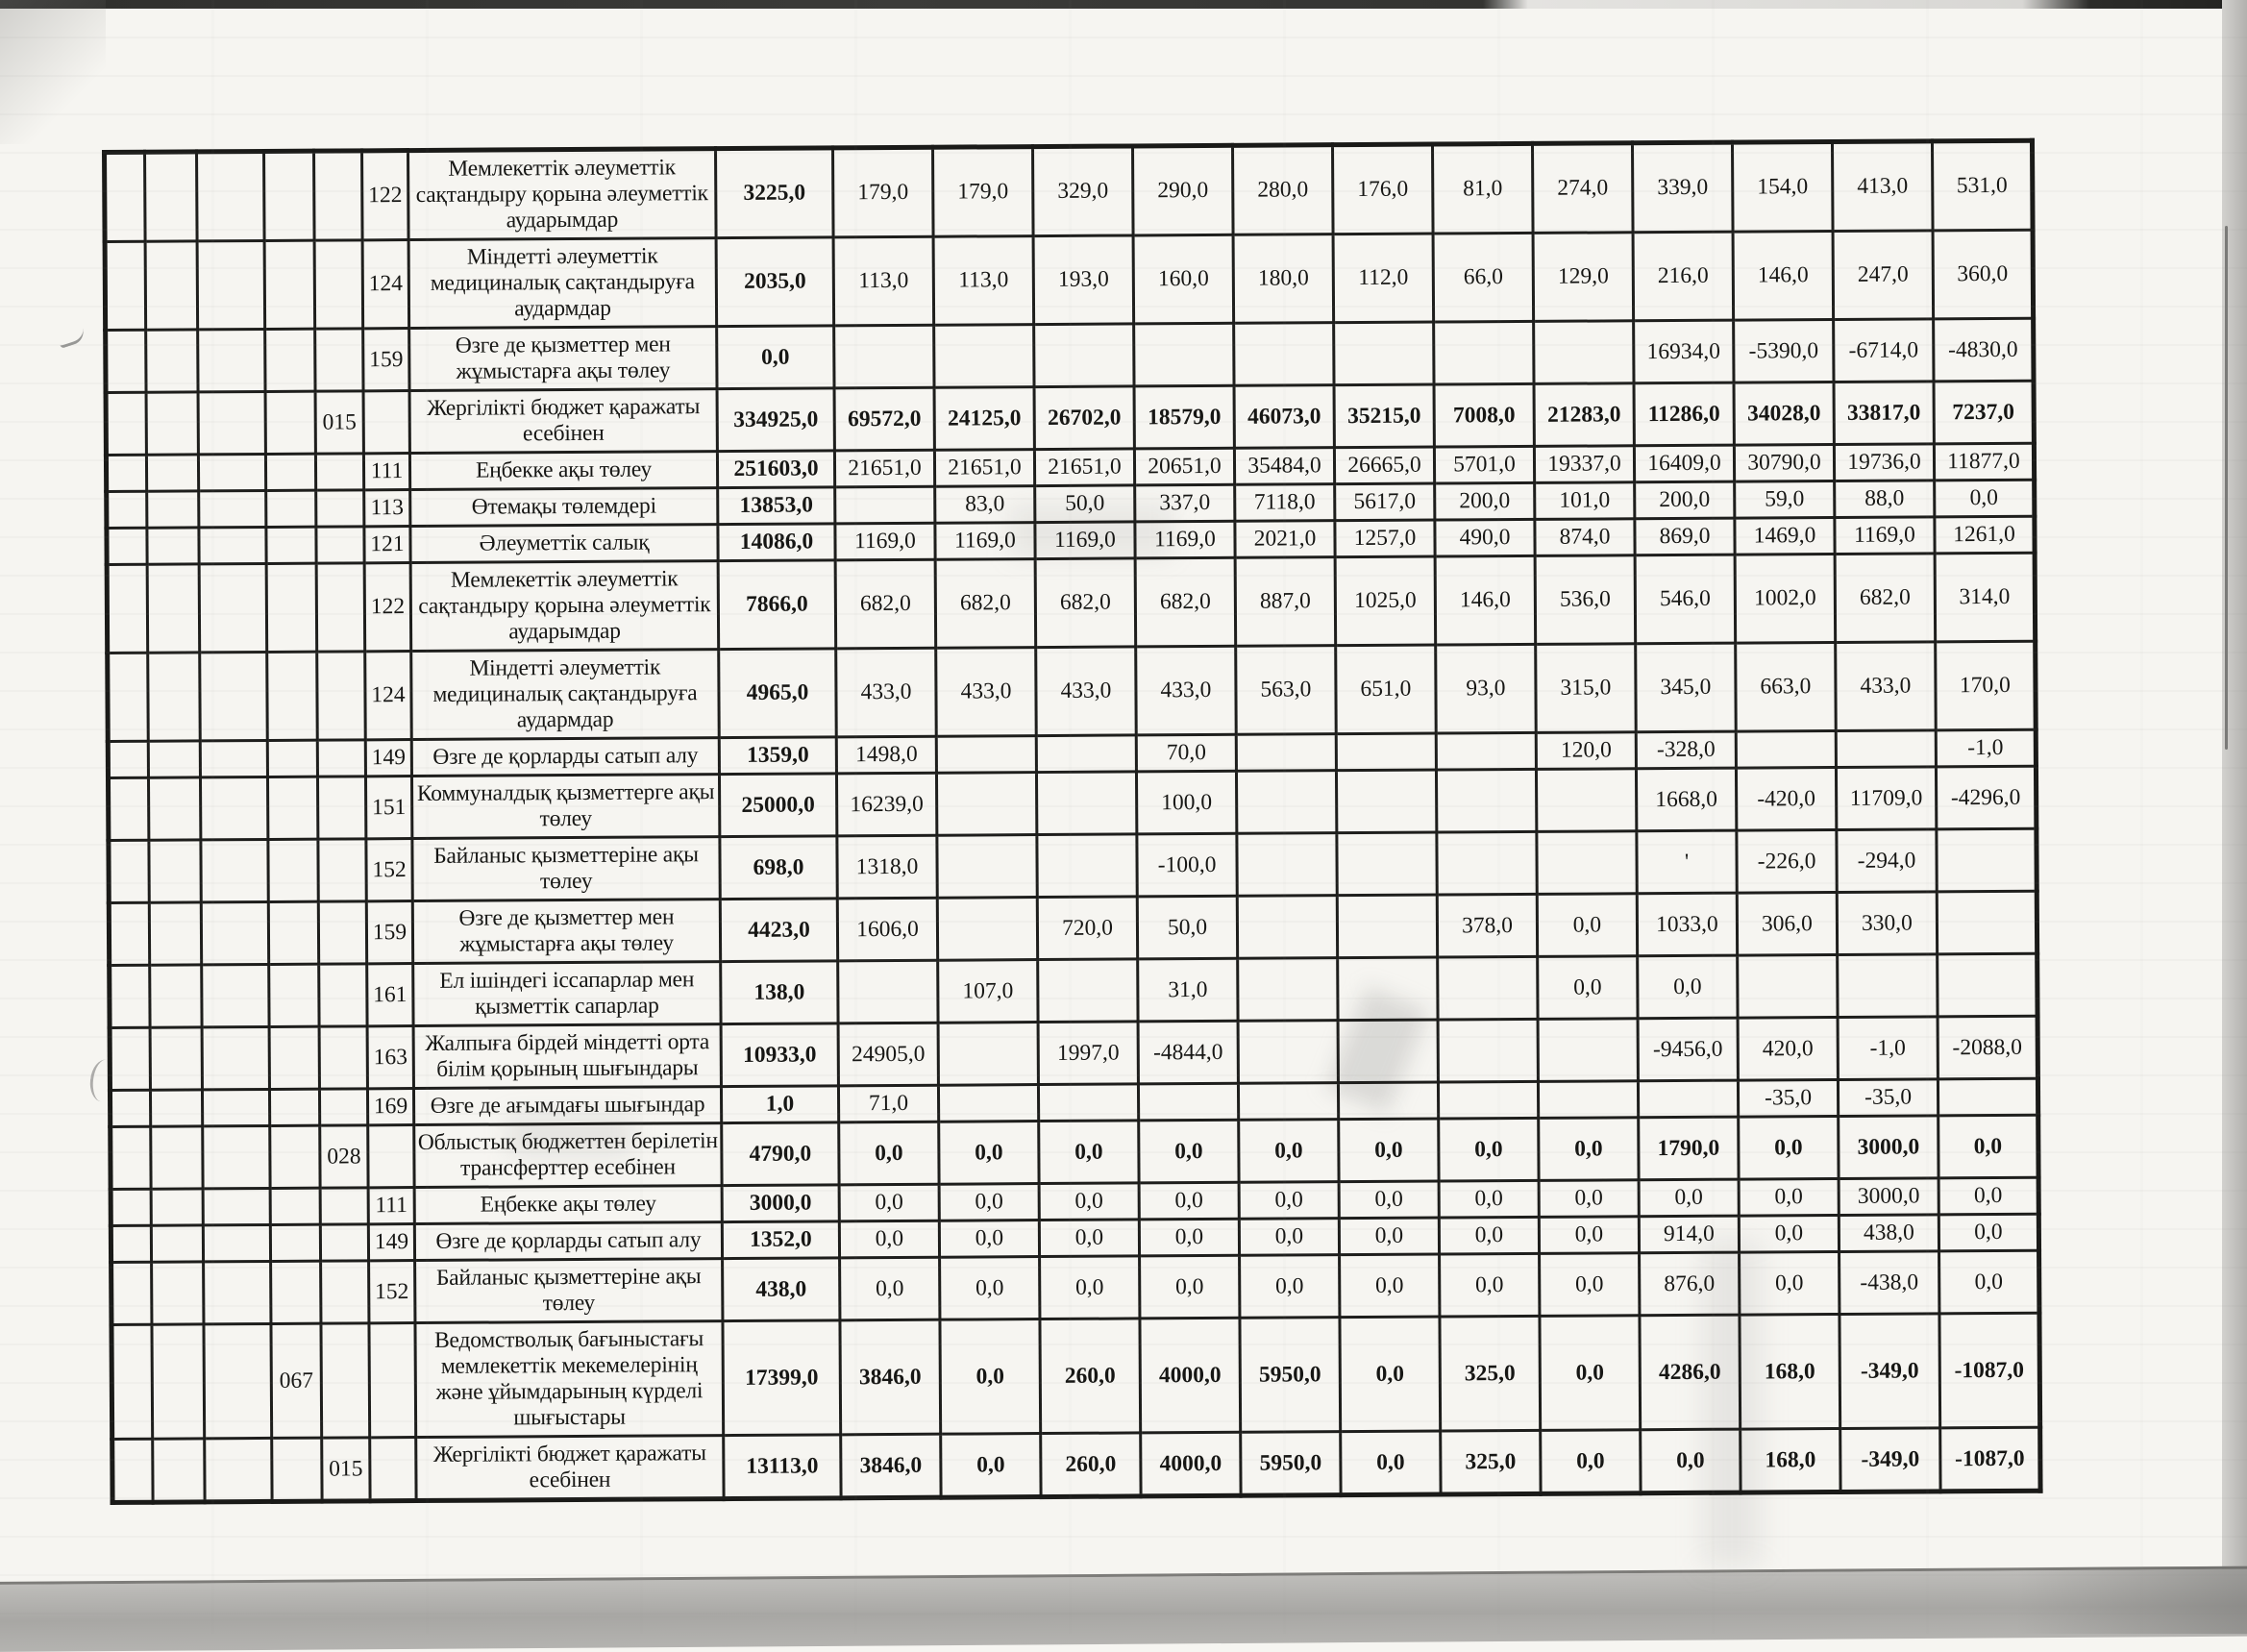  What do you see at coordinates (1123, 4) in the screenshot?
I see `scan-top-edge` at bounding box center [1123, 4].